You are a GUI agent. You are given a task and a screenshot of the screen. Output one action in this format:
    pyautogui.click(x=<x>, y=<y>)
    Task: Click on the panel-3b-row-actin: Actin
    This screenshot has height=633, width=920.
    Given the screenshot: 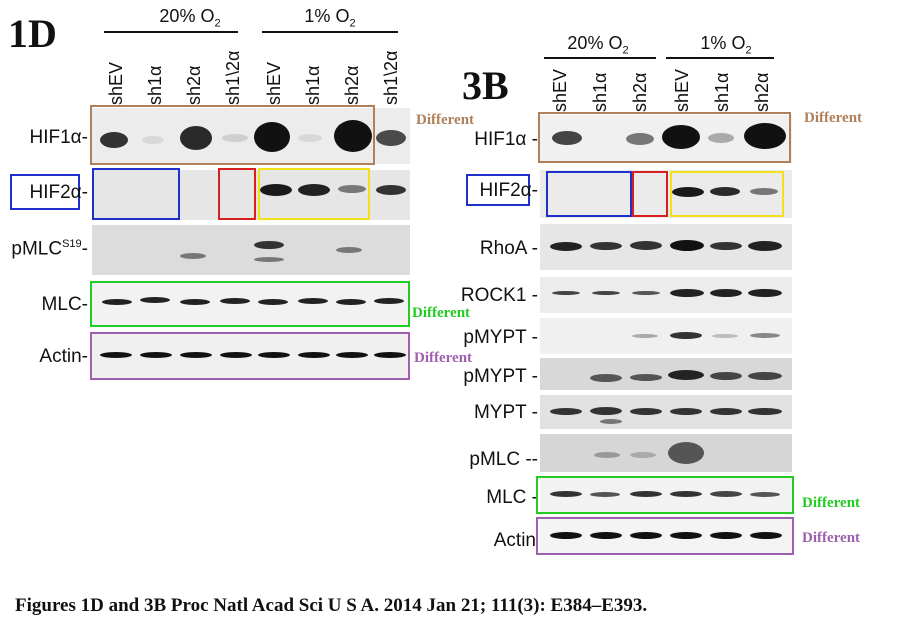 What is the action you would take?
    pyautogui.click(x=514, y=540)
    